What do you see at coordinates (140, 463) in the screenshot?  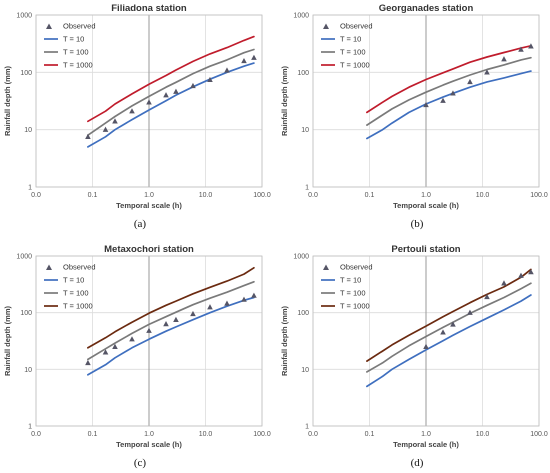 I see `panel-caption: (c)` at bounding box center [140, 463].